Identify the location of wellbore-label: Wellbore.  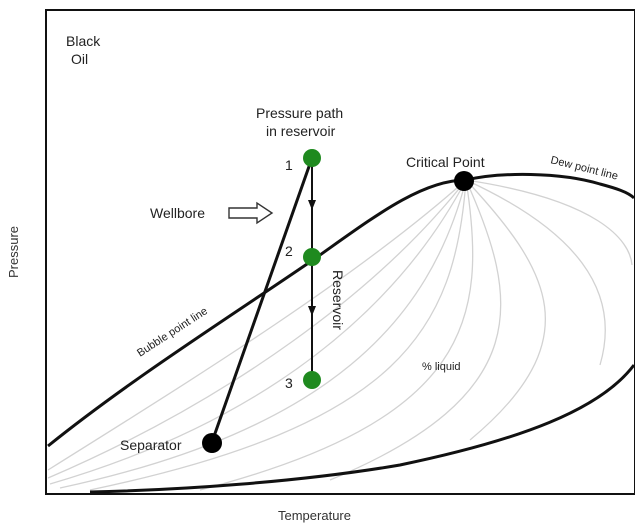
(177, 213).